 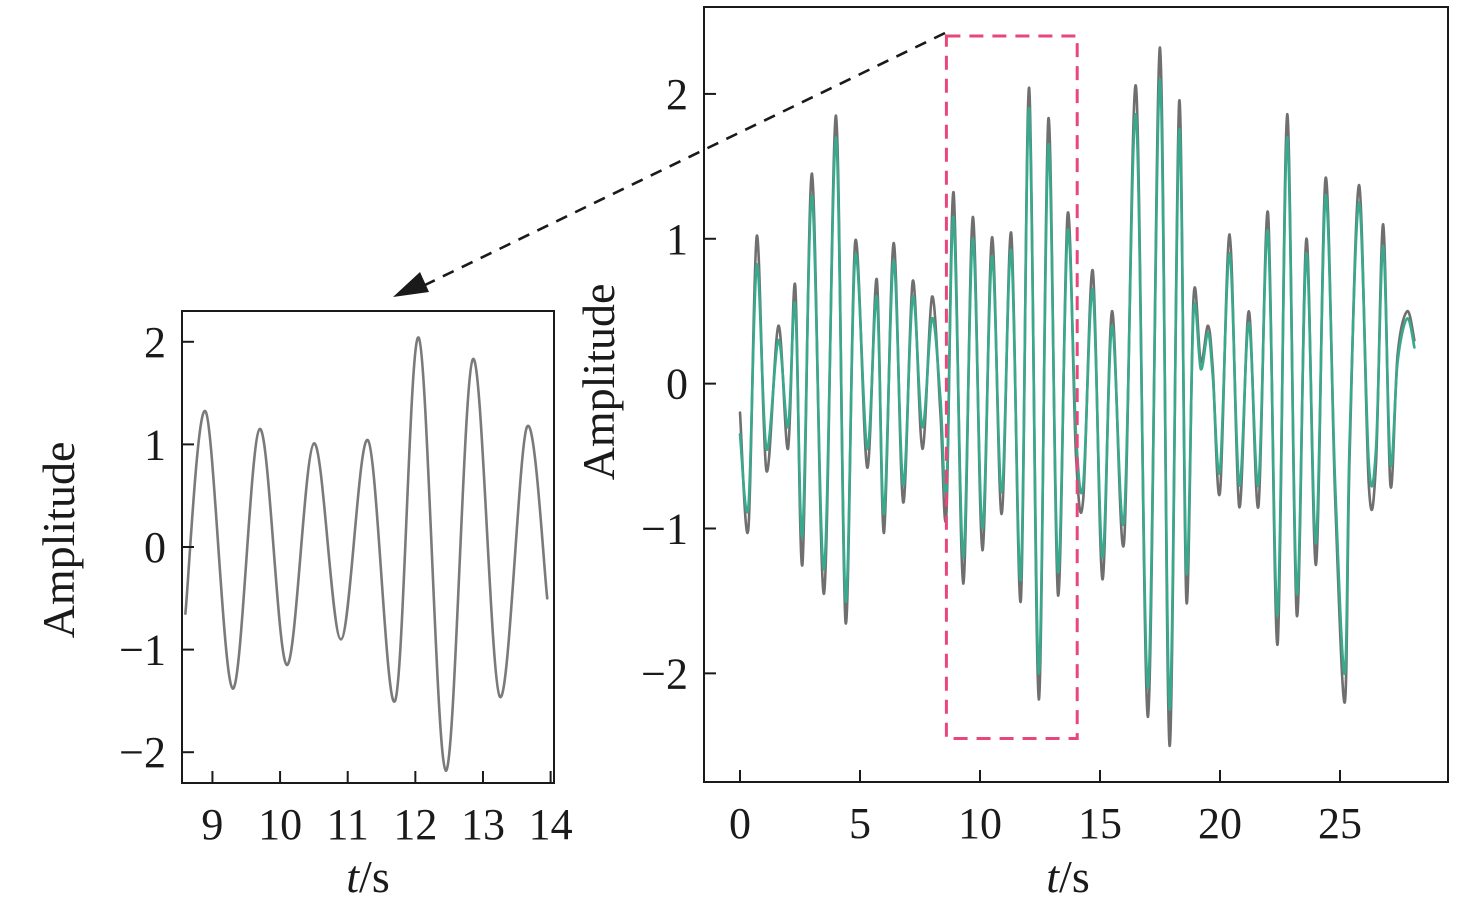 I want to click on main-y-tick-label: −2, so click(x=664, y=673).